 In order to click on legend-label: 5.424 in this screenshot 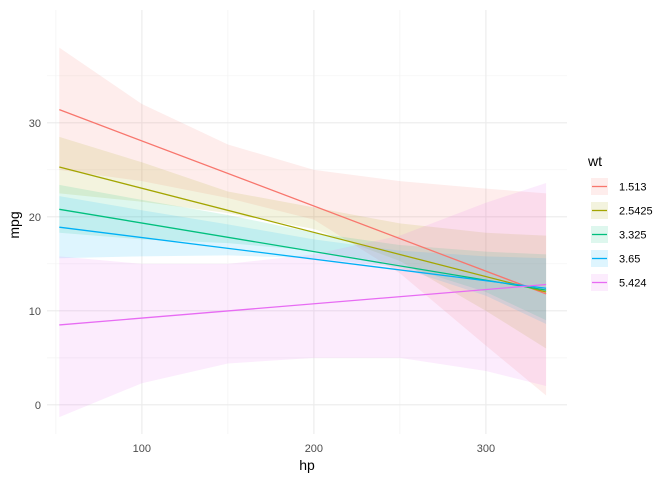, I will do `click(633, 284)`.